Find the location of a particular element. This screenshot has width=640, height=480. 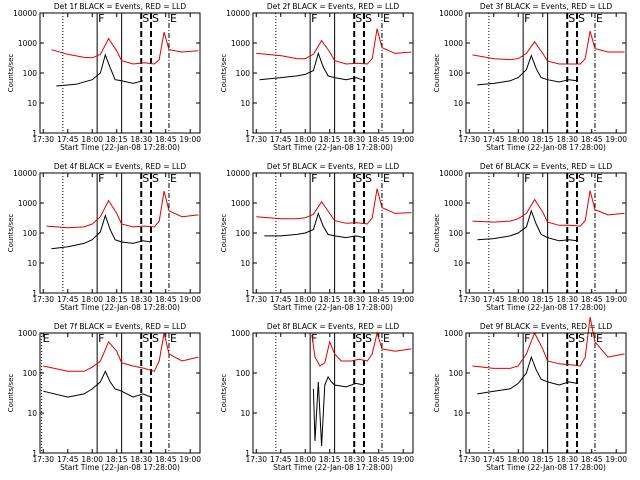

chart-title: Det 5f BLACK = Events, RED = LLD is located at coordinates (333, 166).